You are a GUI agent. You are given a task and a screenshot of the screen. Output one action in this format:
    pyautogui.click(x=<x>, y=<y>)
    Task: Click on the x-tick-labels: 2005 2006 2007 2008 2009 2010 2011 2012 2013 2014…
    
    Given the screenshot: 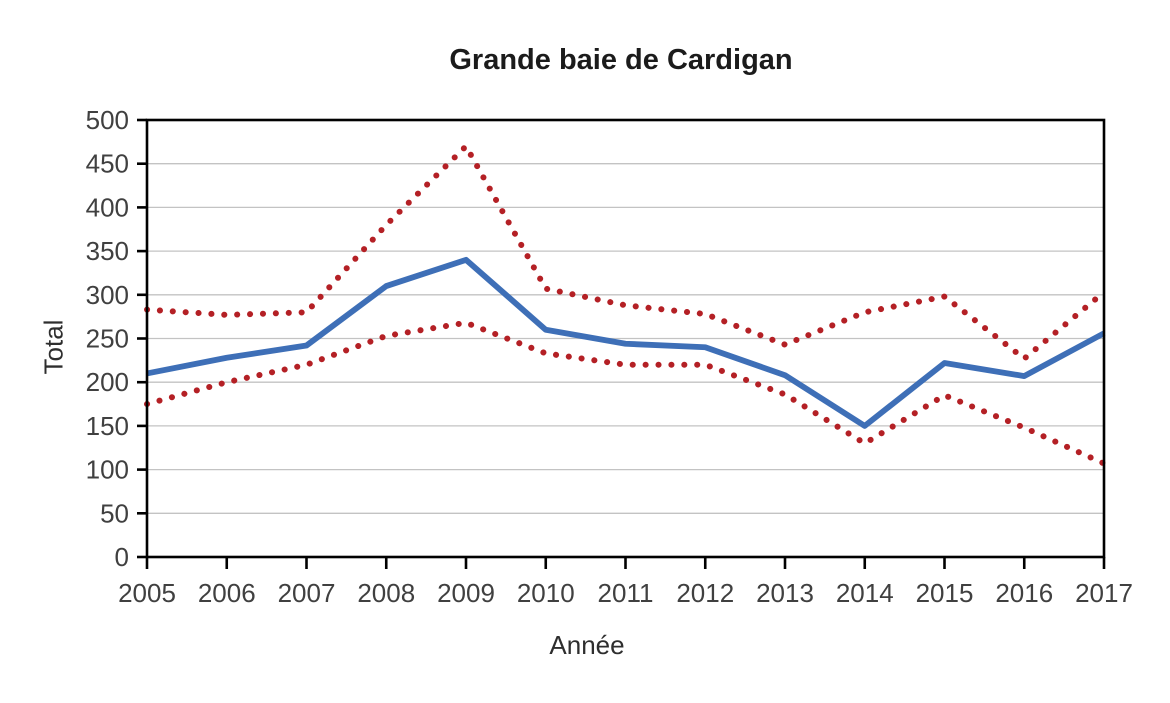 What is the action you would take?
    pyautogui.click(x=625, y=593)
    